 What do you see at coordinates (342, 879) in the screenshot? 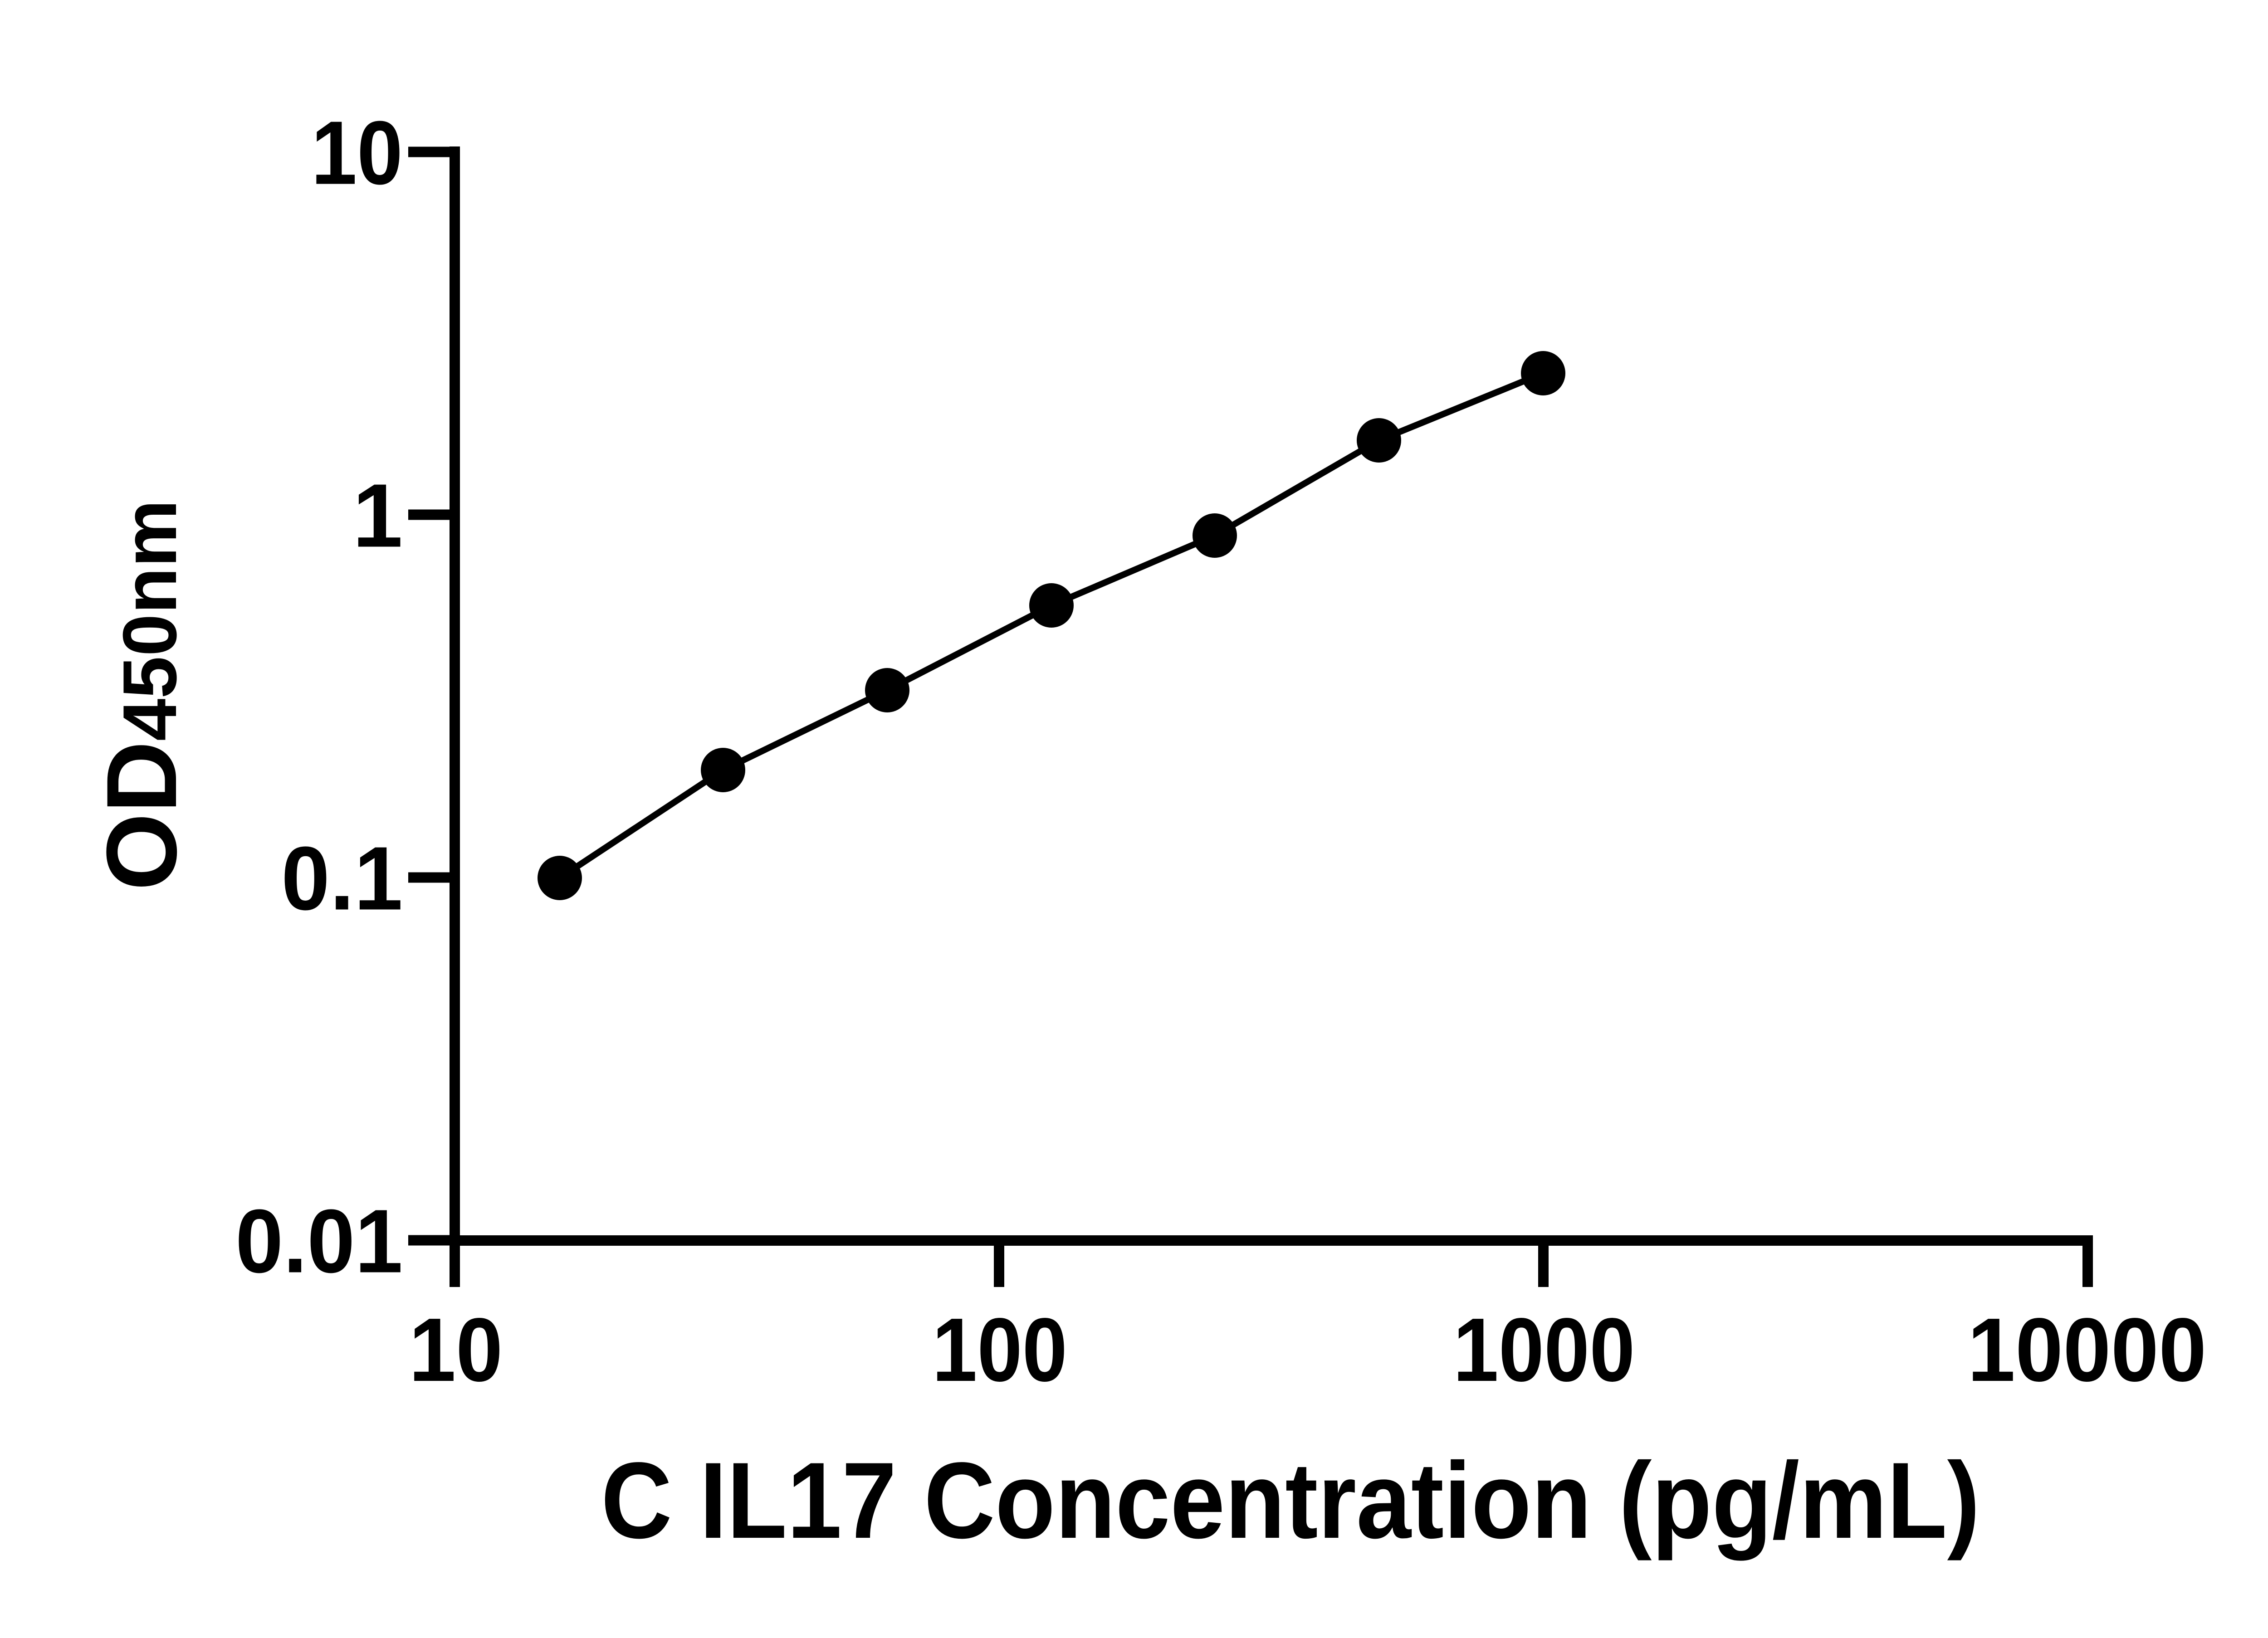
I see `svg-text: 0.1` at bounding box center [342, 879].